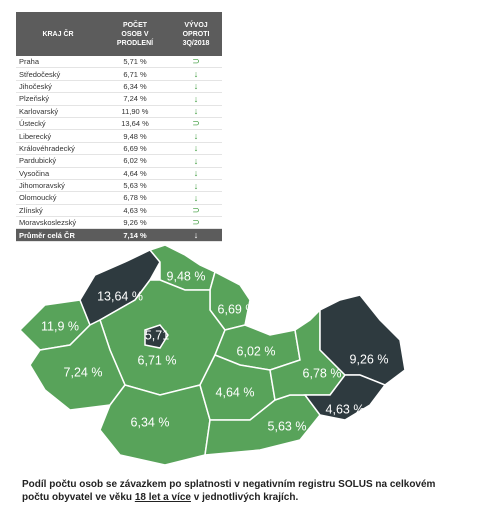  What do you see at coordinates (58, 136) in the screenshot?
I see `region-name: Liberecký` at bounding box center [58, 136].